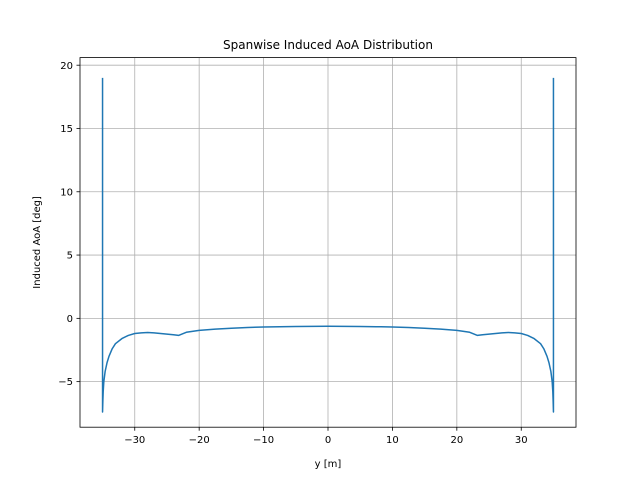  What do you see at coordinates (66, 129) in the screenshot?
I see `y-tick-label: 15` at bounding box center [66, 129].